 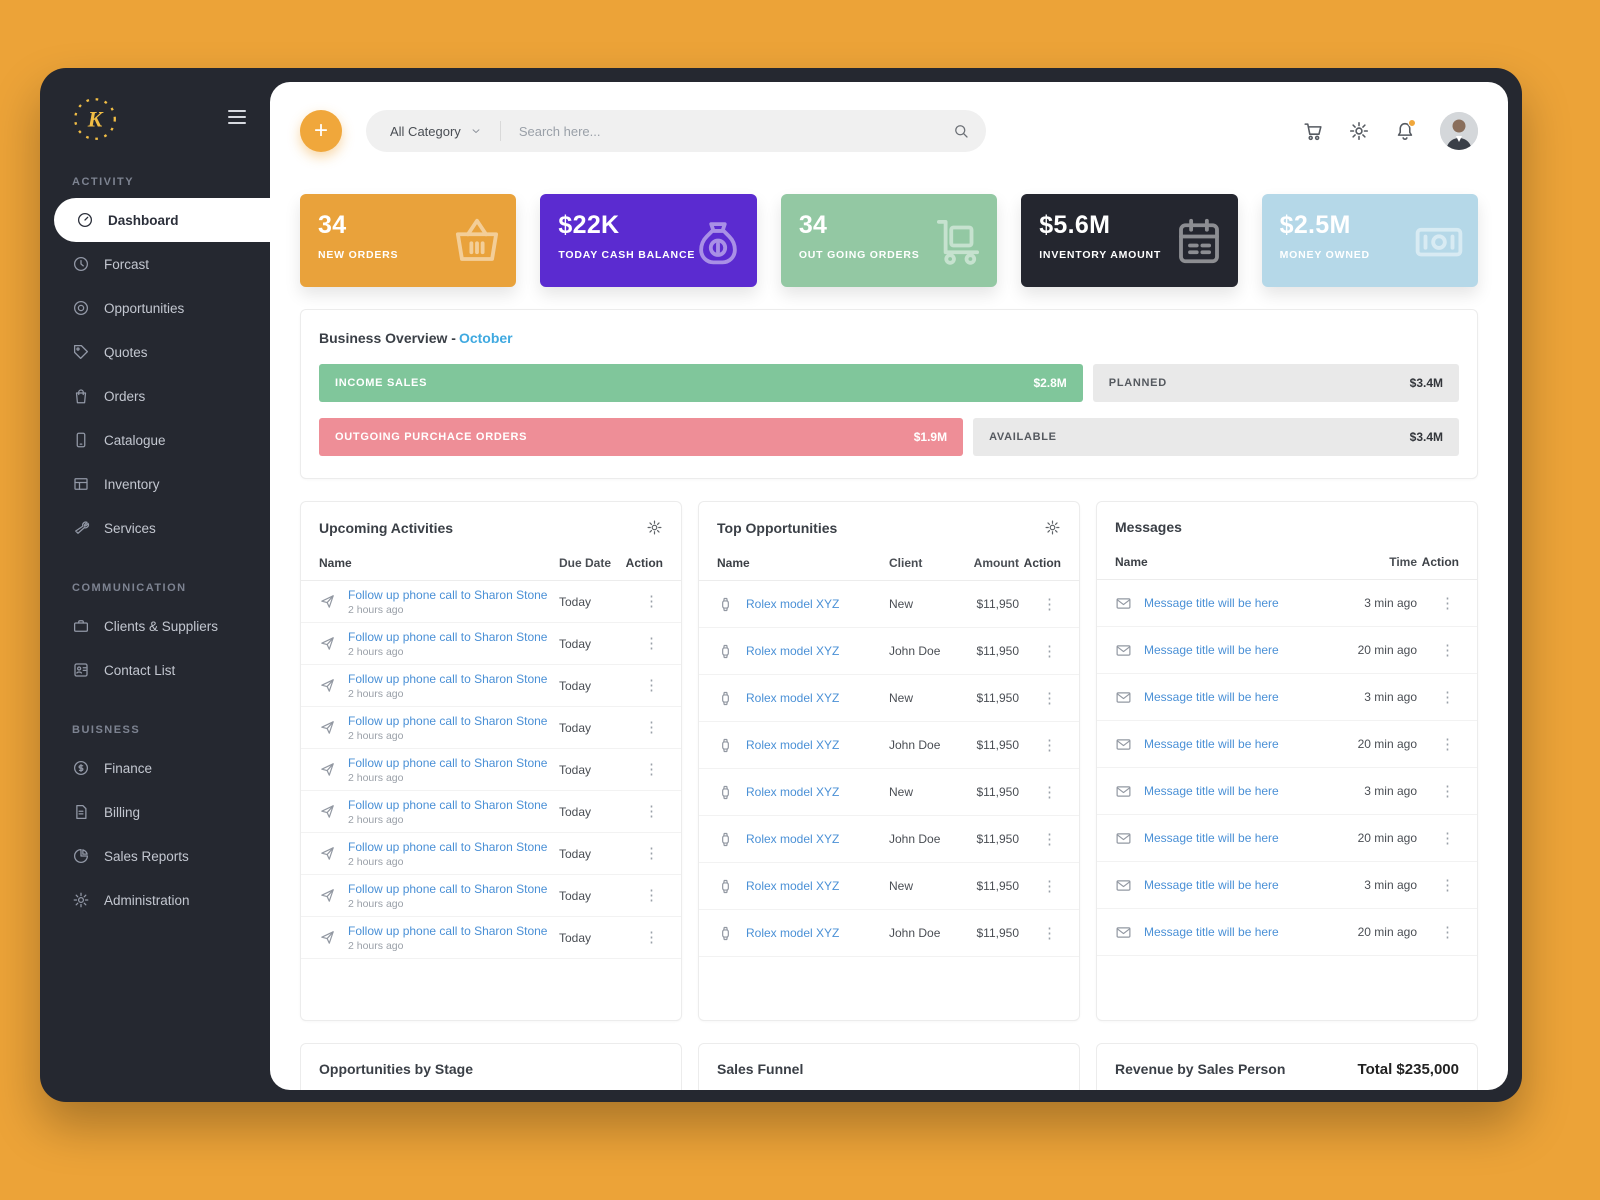 I want to click on sidebar-item-label: Contact List, so click(x=140, y=670).